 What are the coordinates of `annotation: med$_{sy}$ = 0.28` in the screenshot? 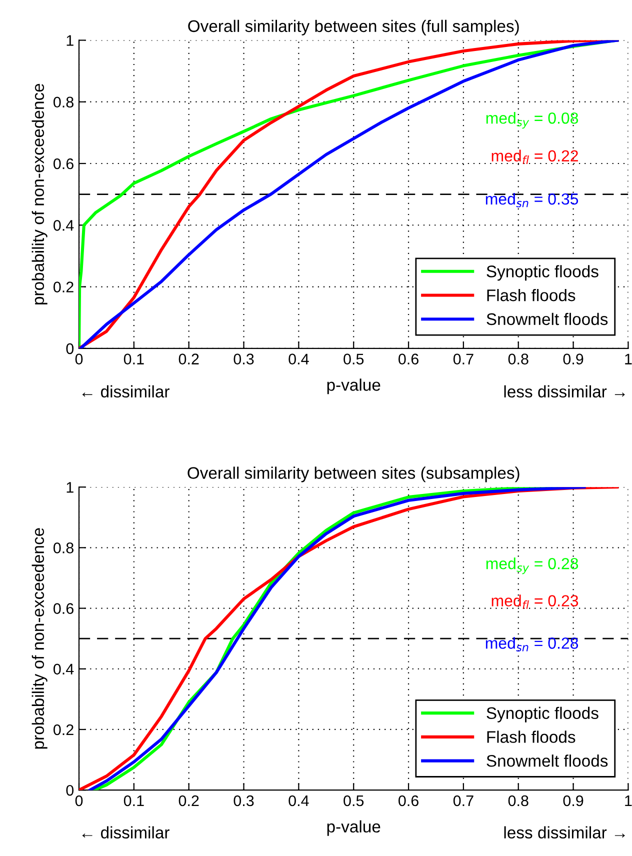 It's located at (532, 566).